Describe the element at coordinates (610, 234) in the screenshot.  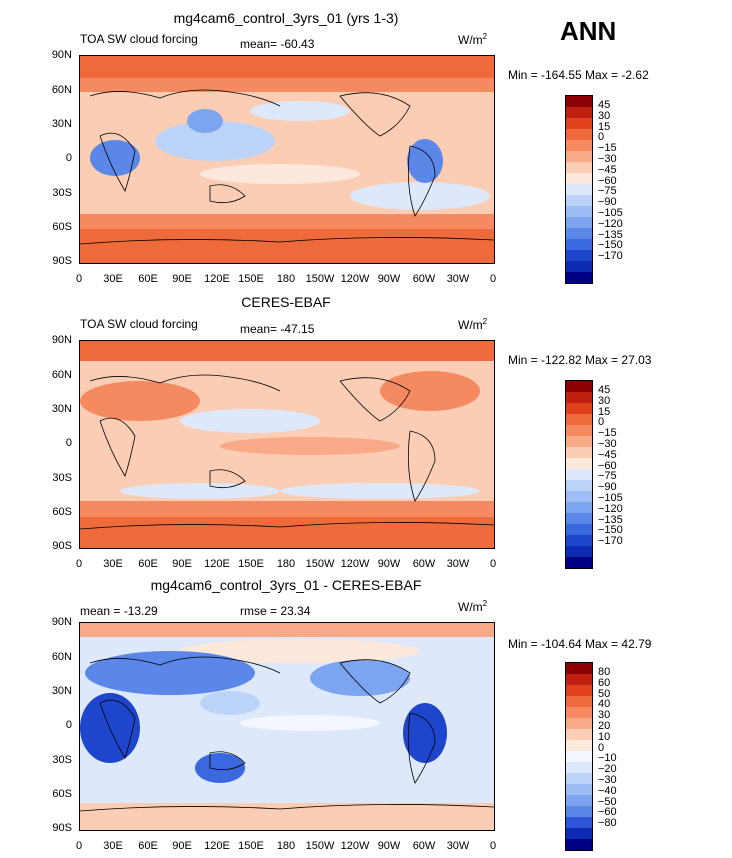
I see `panel-1-colorbar-label: −135` at that location.